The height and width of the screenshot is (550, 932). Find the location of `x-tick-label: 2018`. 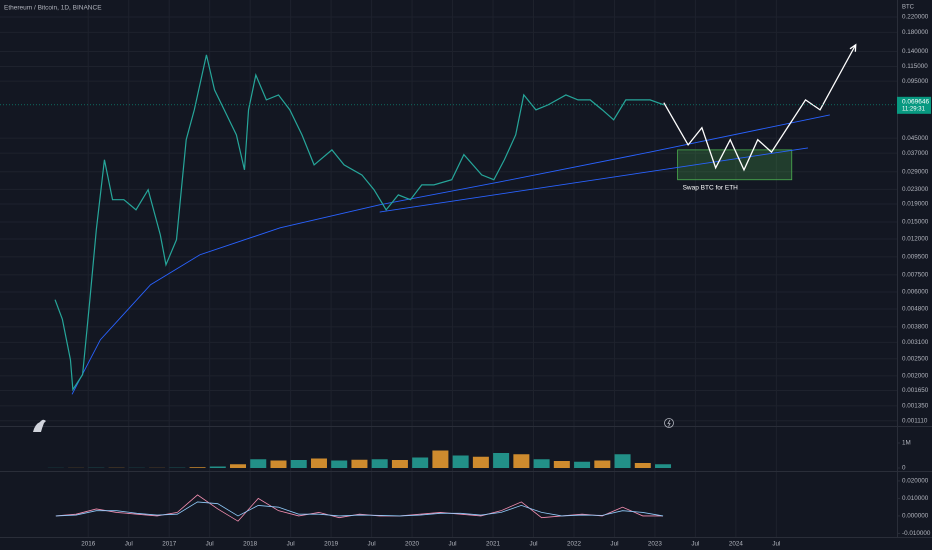

x-tick-label: 2018 is located at coordinates (250, 544).